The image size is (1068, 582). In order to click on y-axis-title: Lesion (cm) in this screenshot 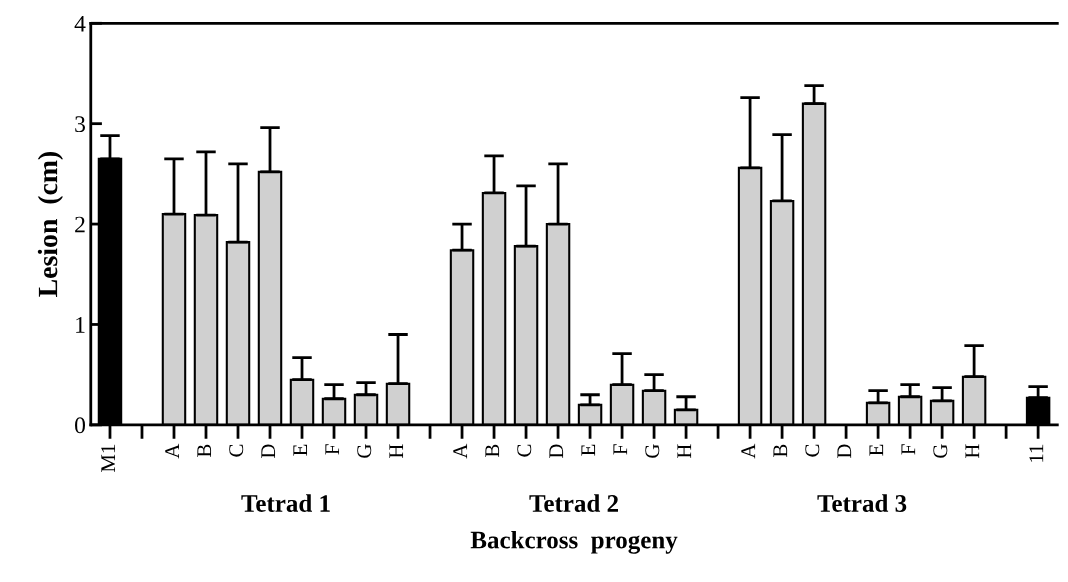, I will do `click(50, 224)`.